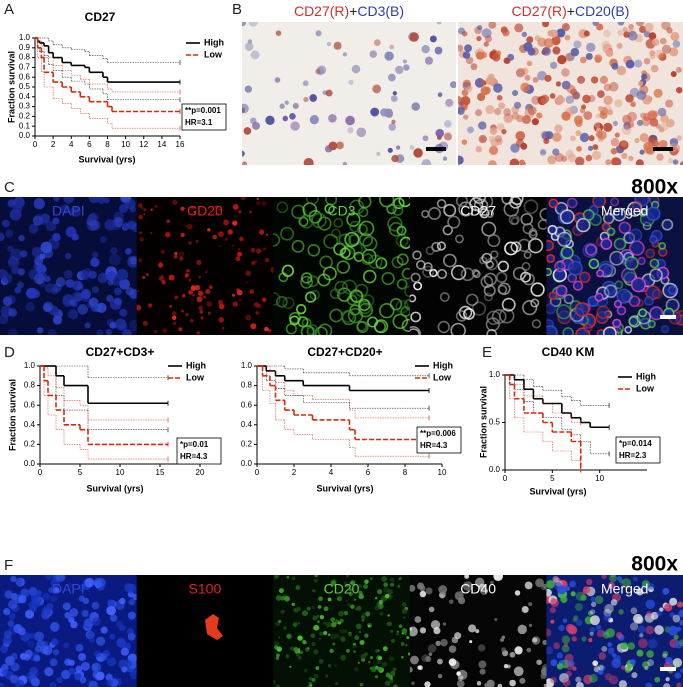  Describe the element at coordinates (294, 472) in the screenshot. I see `x-tick-label: 2` at that location.